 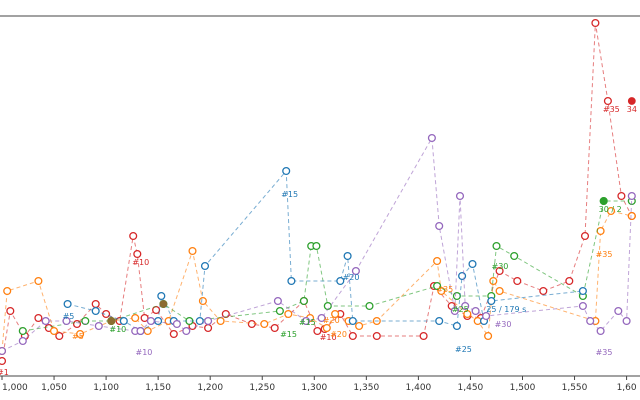 What do you see at coordinates (158, 388) in the screenshot?
I see `x-tick-label: 1,150` at bounding box center [158, 388].